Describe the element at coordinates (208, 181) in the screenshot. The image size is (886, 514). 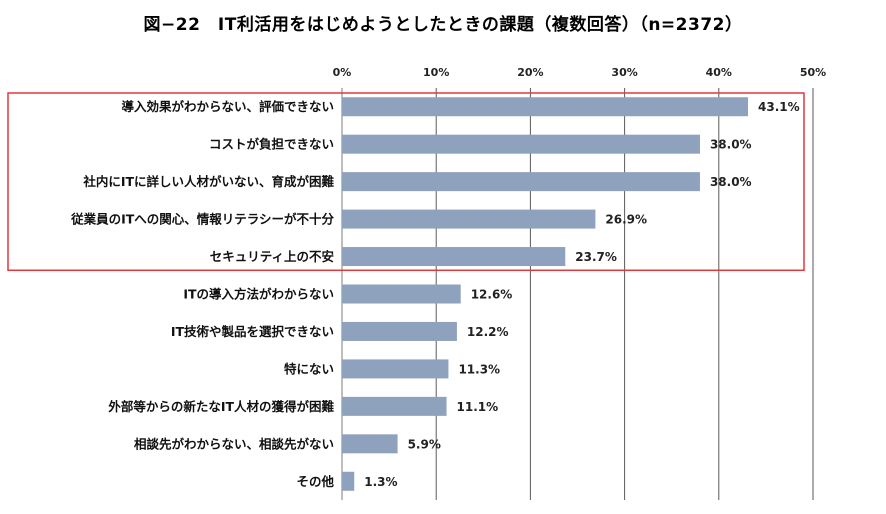
I see `category-label: 社内にITに詳しい人材がいない、育成が困難` at that location.